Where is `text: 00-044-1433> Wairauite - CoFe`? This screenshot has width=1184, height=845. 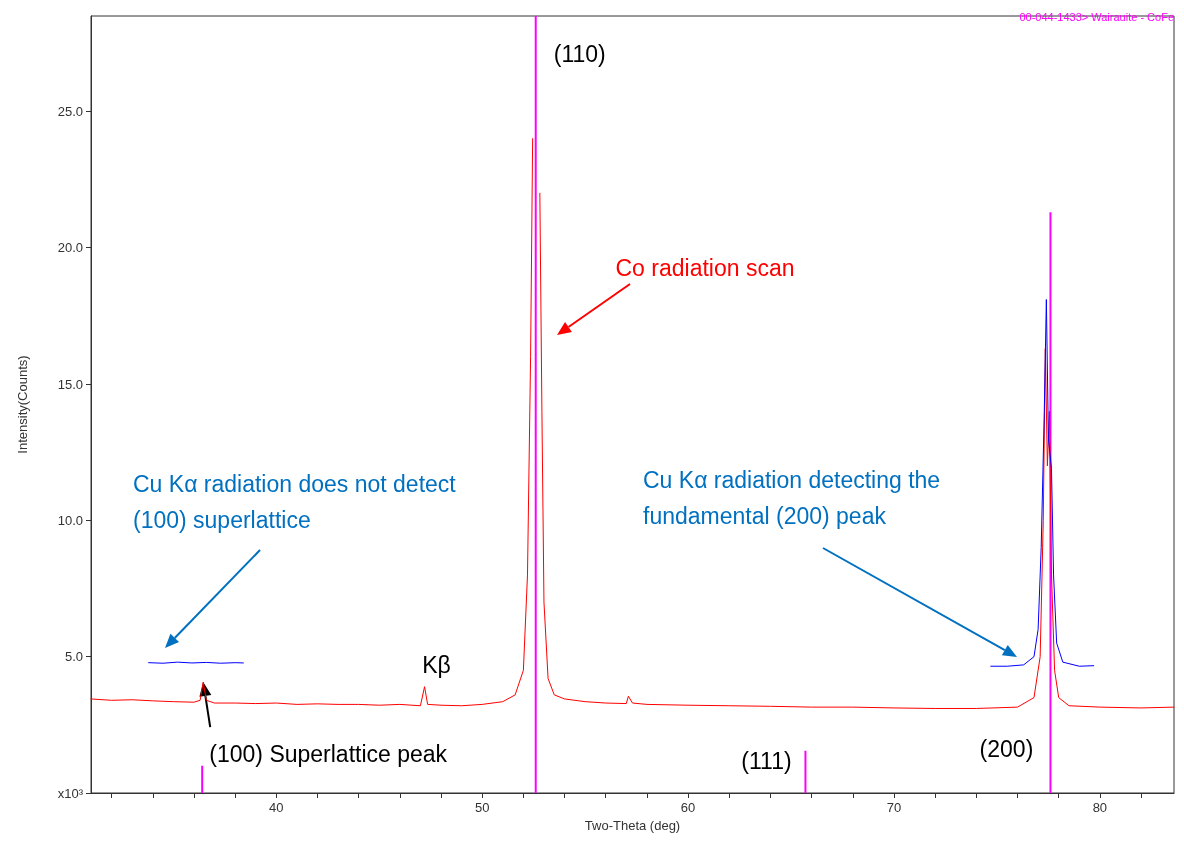 text: 00-044-1433> Wairauite - CoFe is located at coordinates (1096, 17).